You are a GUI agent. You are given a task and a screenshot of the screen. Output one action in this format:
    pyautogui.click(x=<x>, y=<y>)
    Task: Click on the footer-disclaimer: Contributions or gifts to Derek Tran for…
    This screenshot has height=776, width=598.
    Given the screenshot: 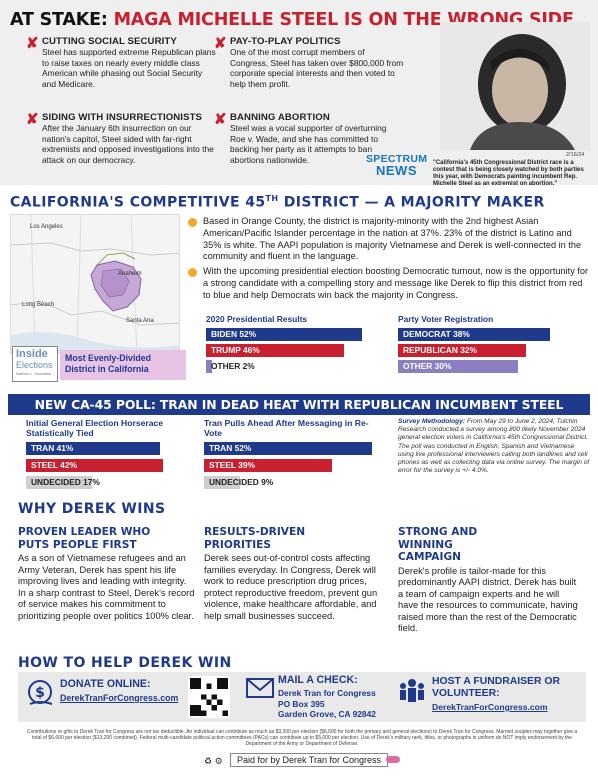 What is the action you would take?
    pyautogui.click(x=302, y=738)
    